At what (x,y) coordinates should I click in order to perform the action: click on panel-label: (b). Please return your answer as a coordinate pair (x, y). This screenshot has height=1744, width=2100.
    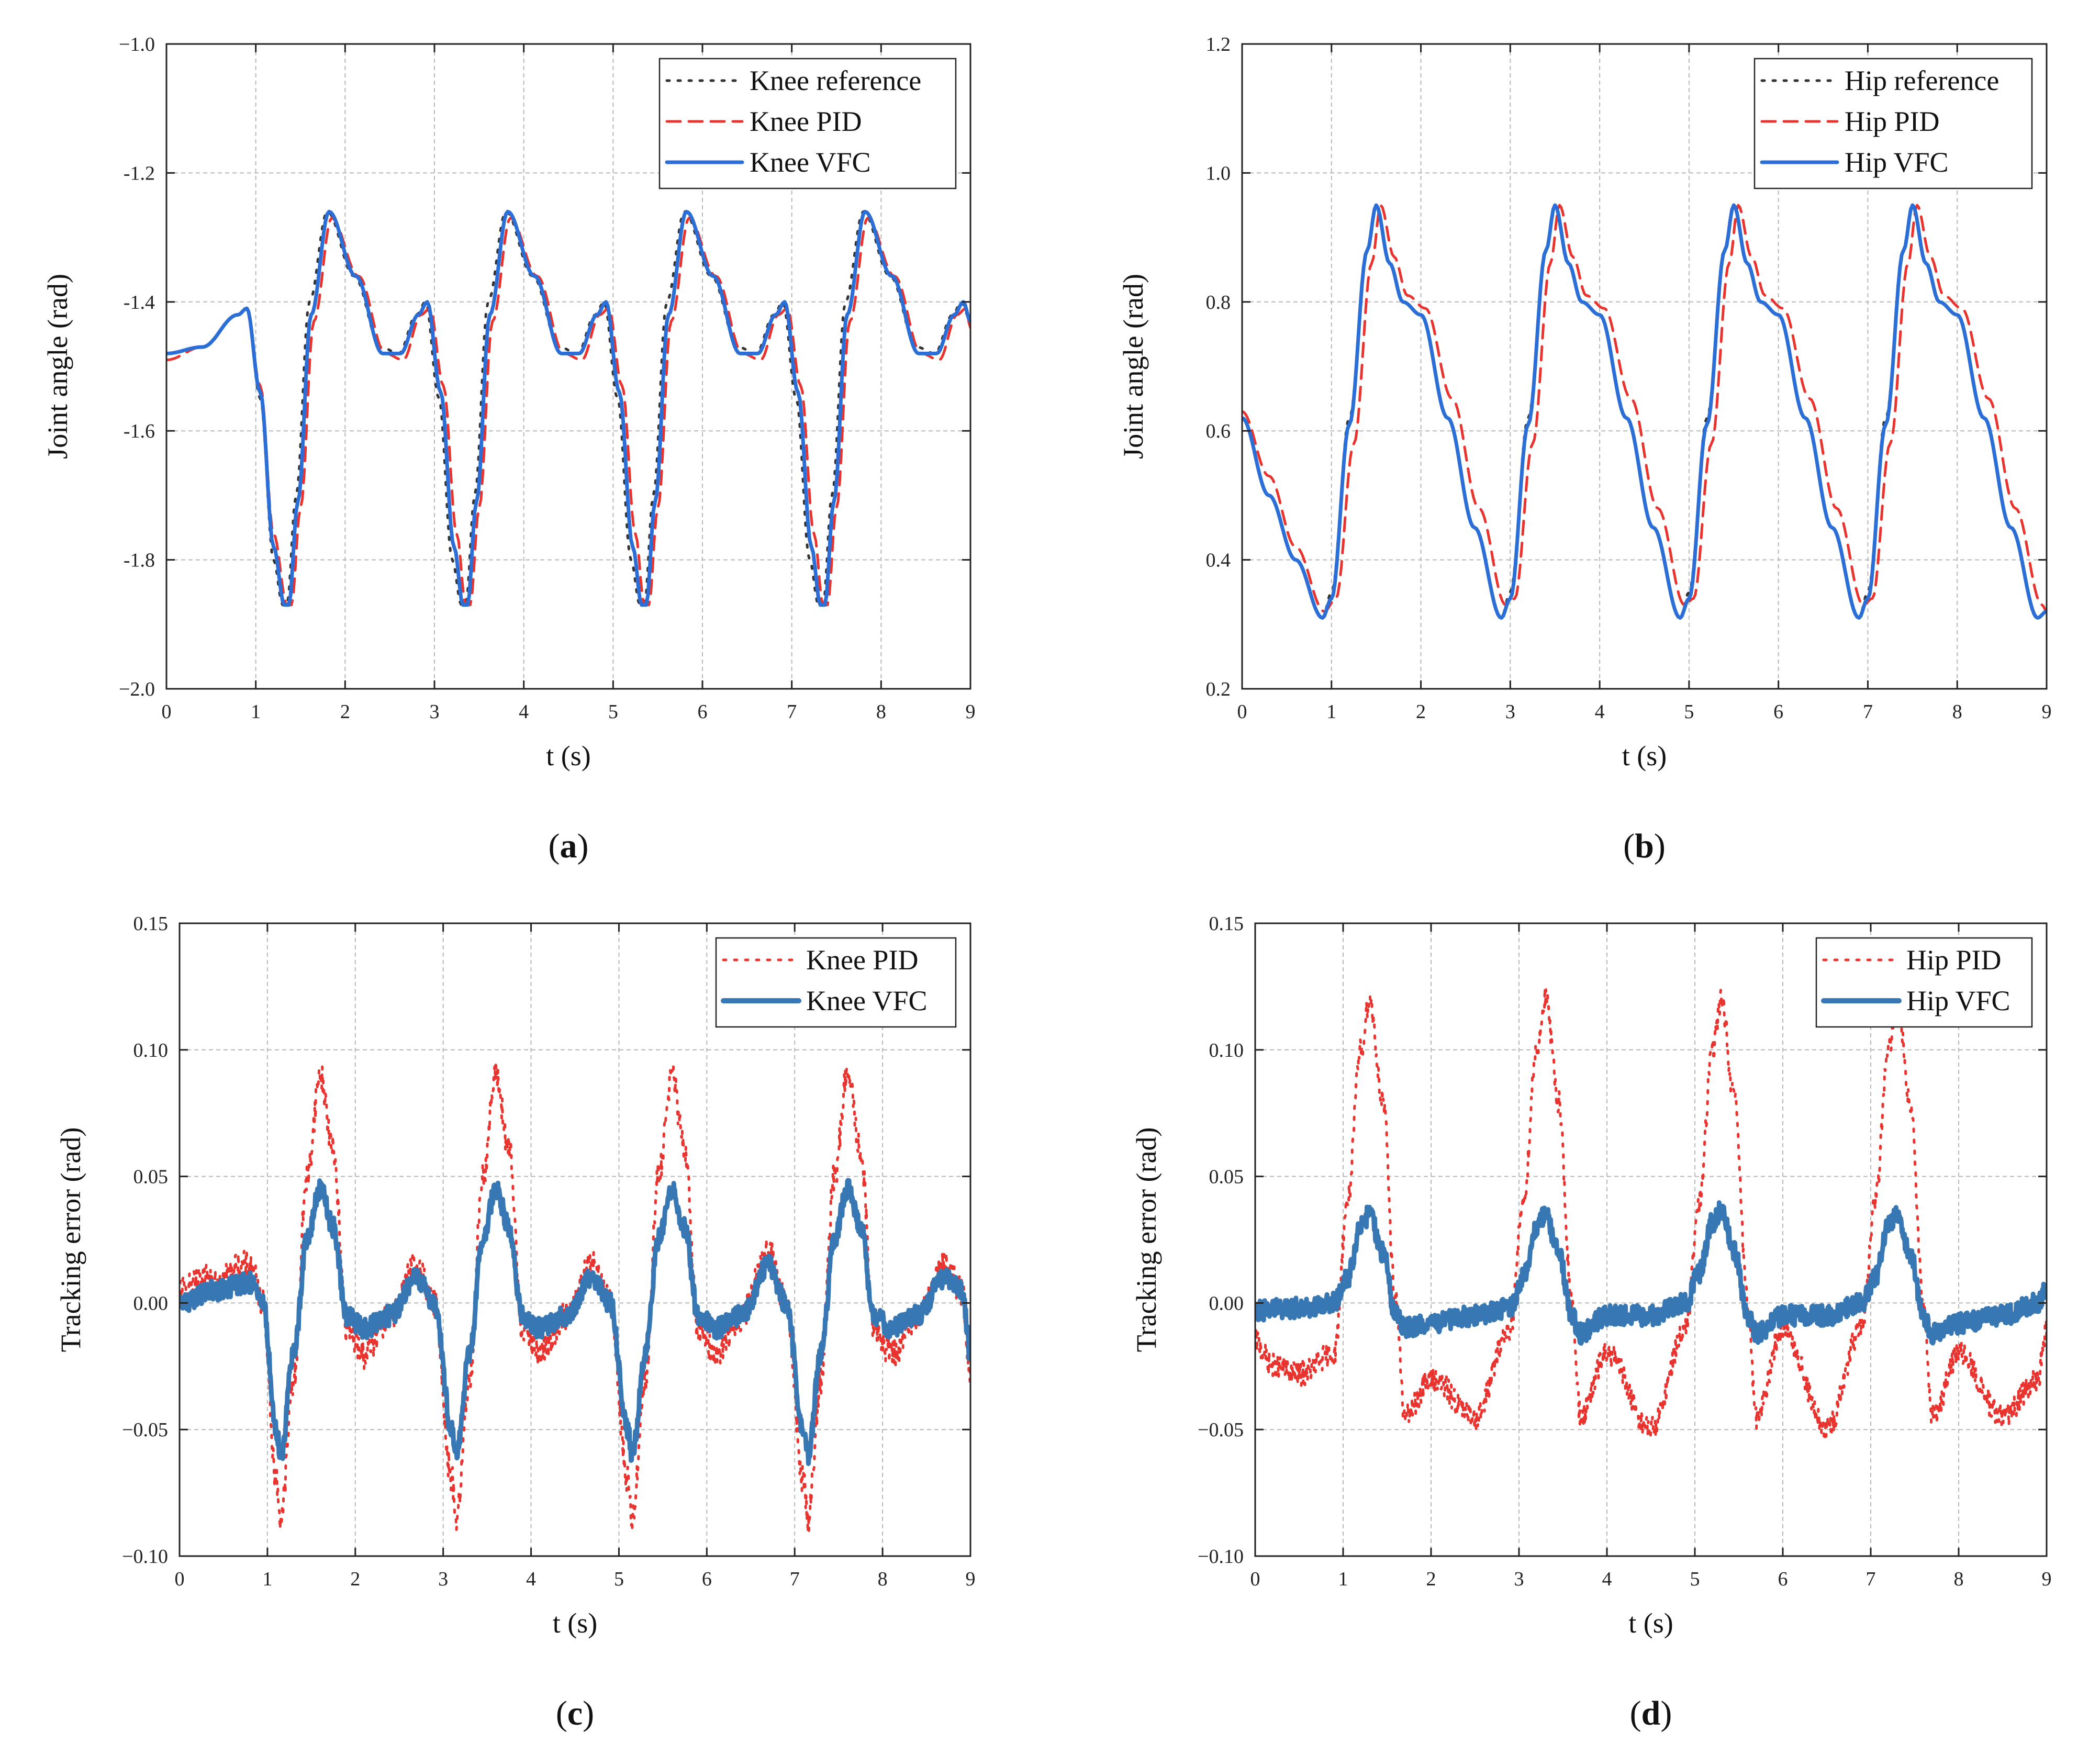
    Looking at the image, I should click on (1644, 846).